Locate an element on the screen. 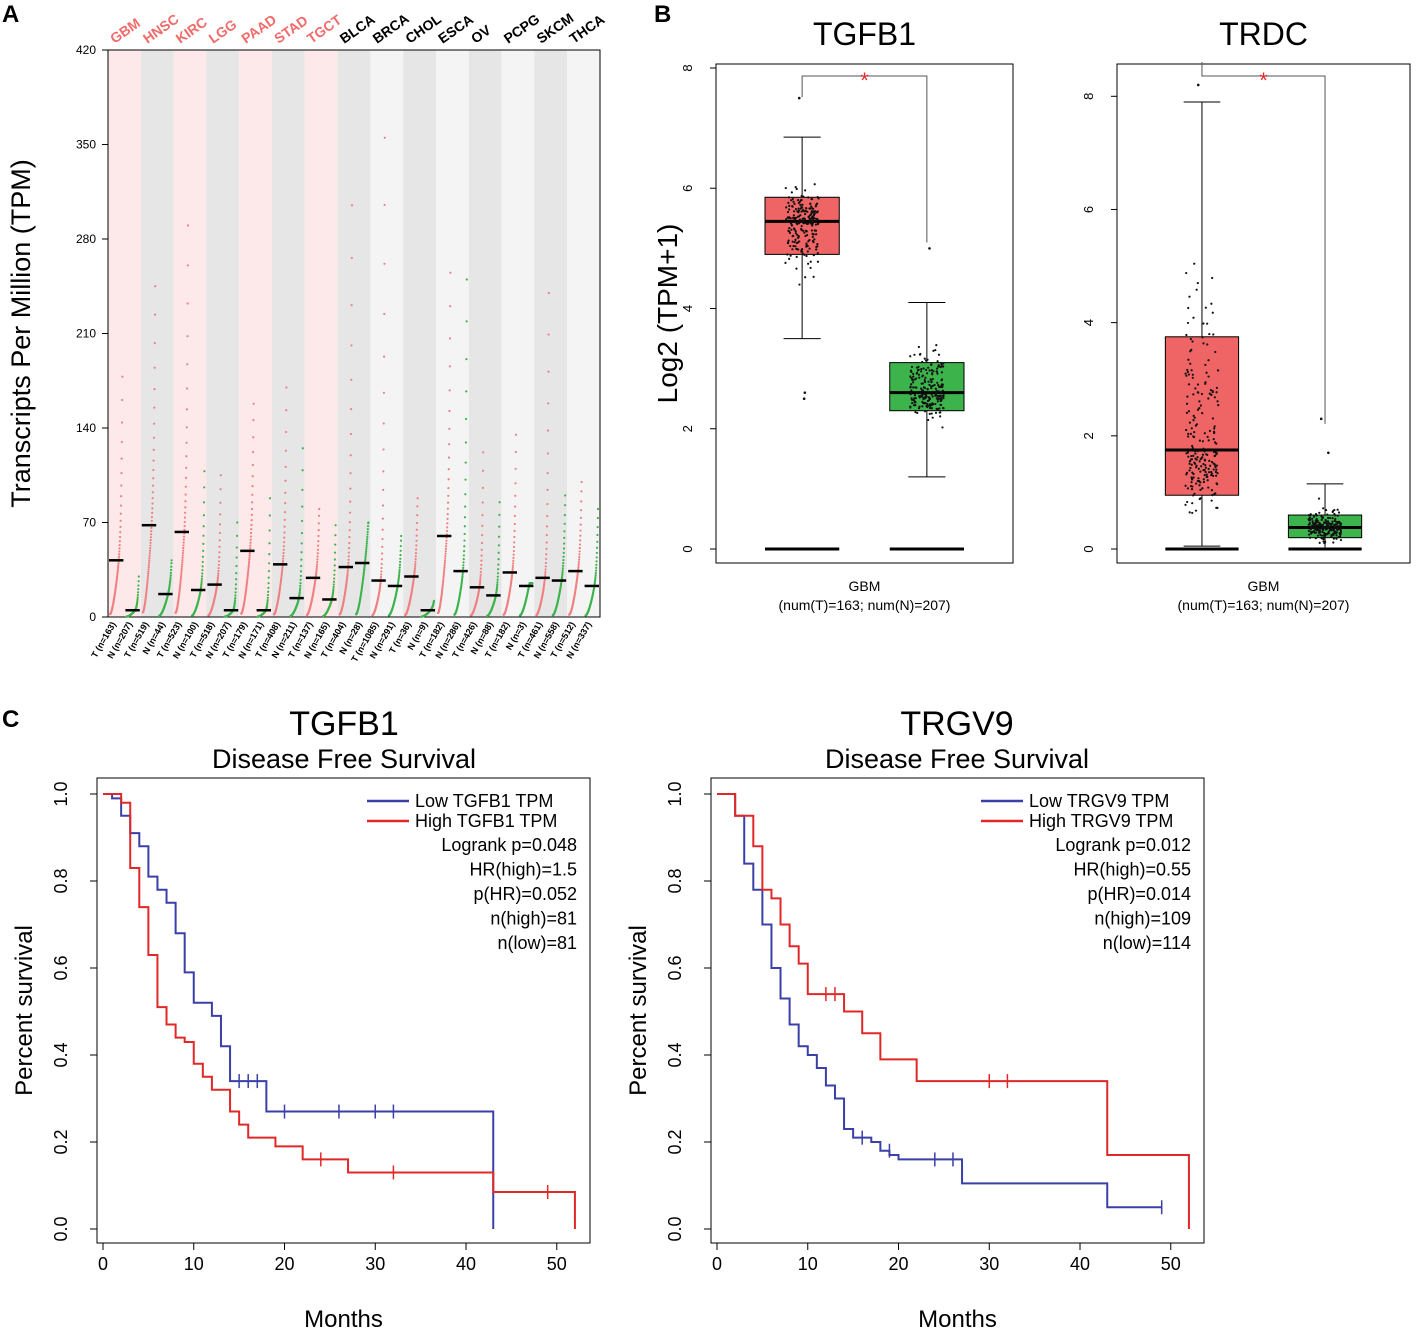 This screenshot has width=1419, height=1335. cancer-label: BRCA is located at coordinates (391, 28).